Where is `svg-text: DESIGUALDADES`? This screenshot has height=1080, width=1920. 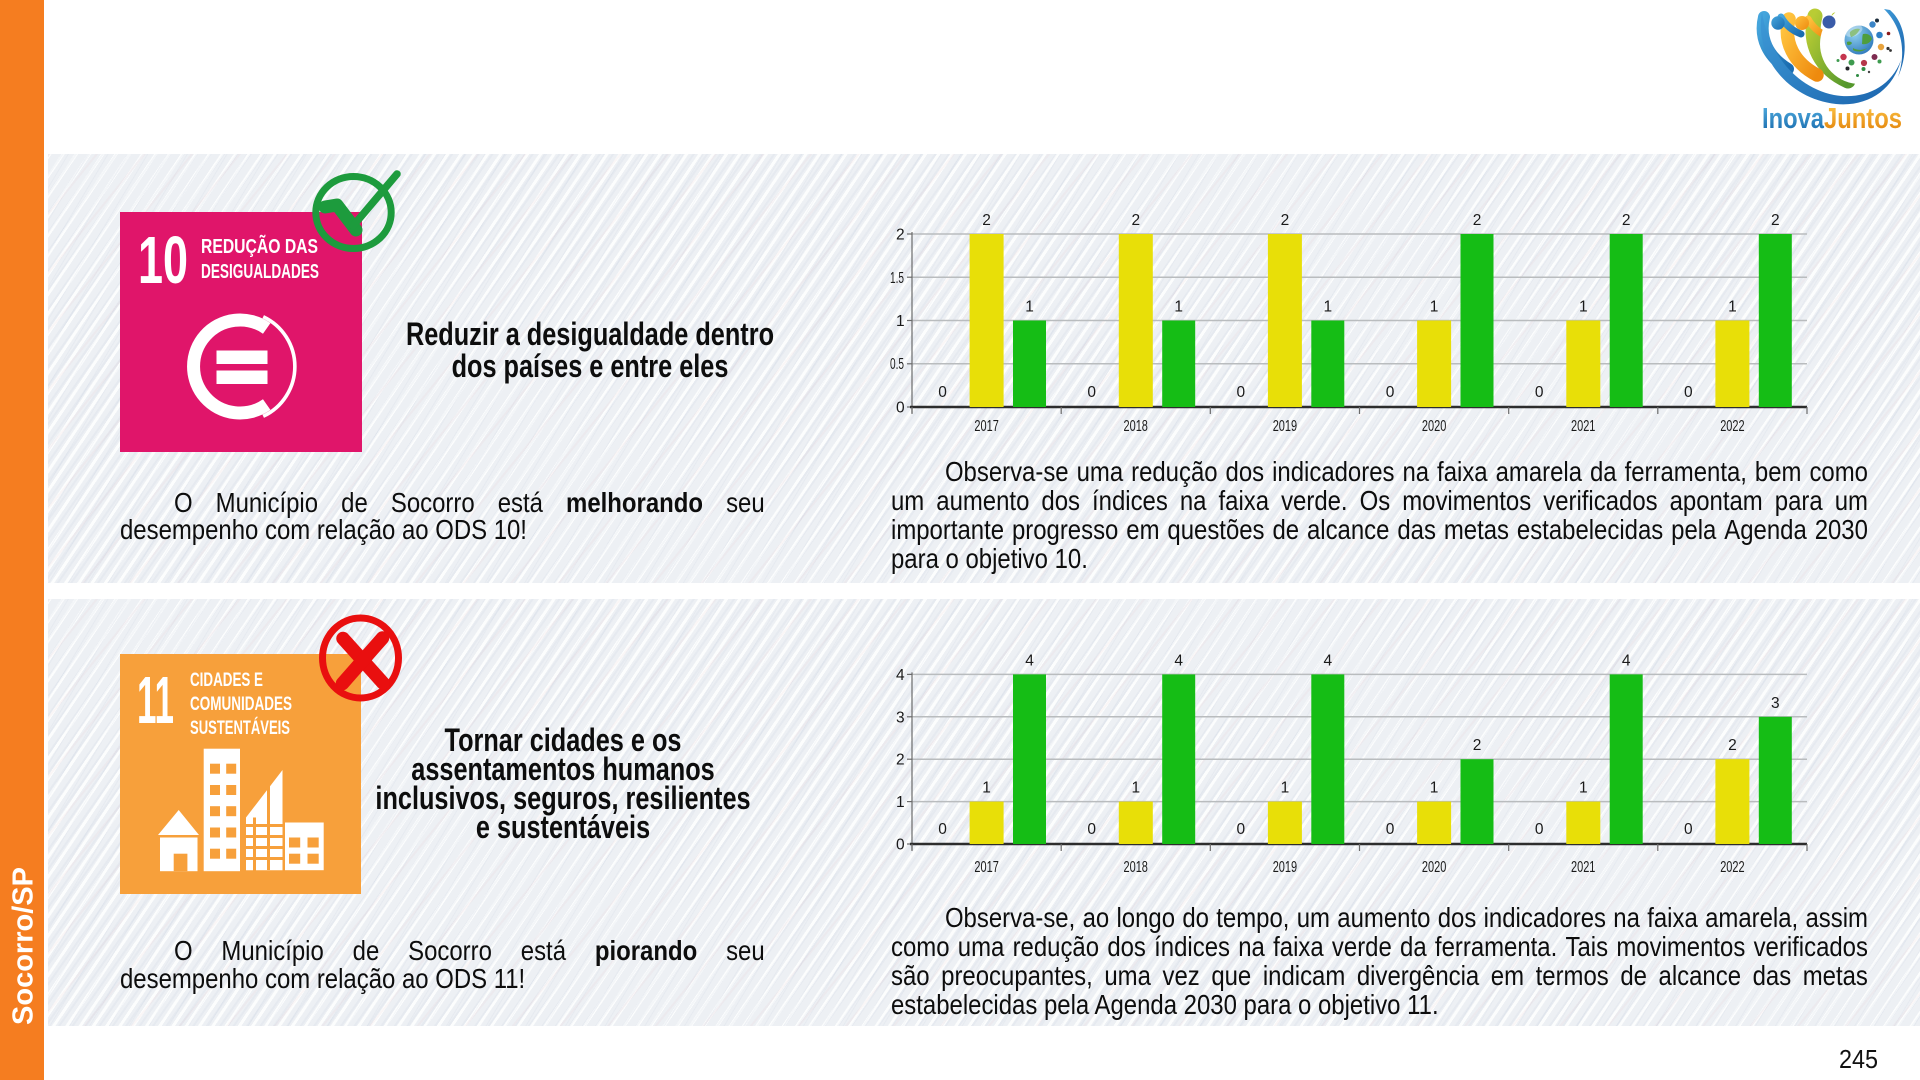
svg-text: DESIGUALDADES is located at coordinates (260, 272).